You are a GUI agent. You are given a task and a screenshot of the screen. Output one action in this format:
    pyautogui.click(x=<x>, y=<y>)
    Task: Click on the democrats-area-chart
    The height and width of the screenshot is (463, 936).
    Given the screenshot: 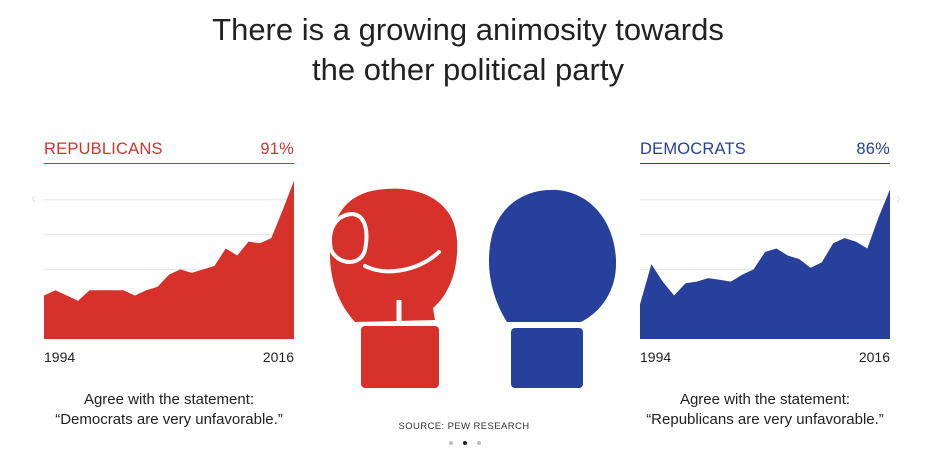 What is the action you would take?
    pyautogui.click(x=765, y=251)
    